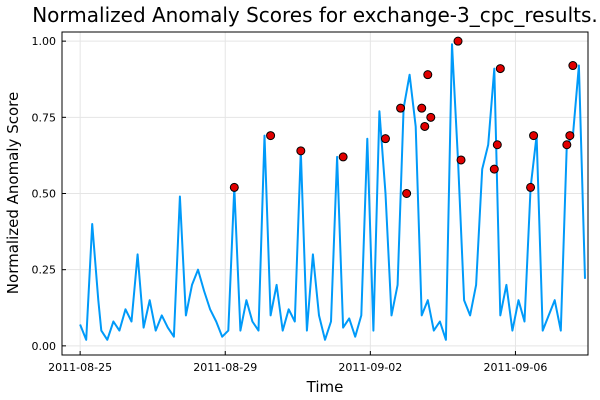  I want to click on x-tick-label: 2011-09-06, so click(515, 367).